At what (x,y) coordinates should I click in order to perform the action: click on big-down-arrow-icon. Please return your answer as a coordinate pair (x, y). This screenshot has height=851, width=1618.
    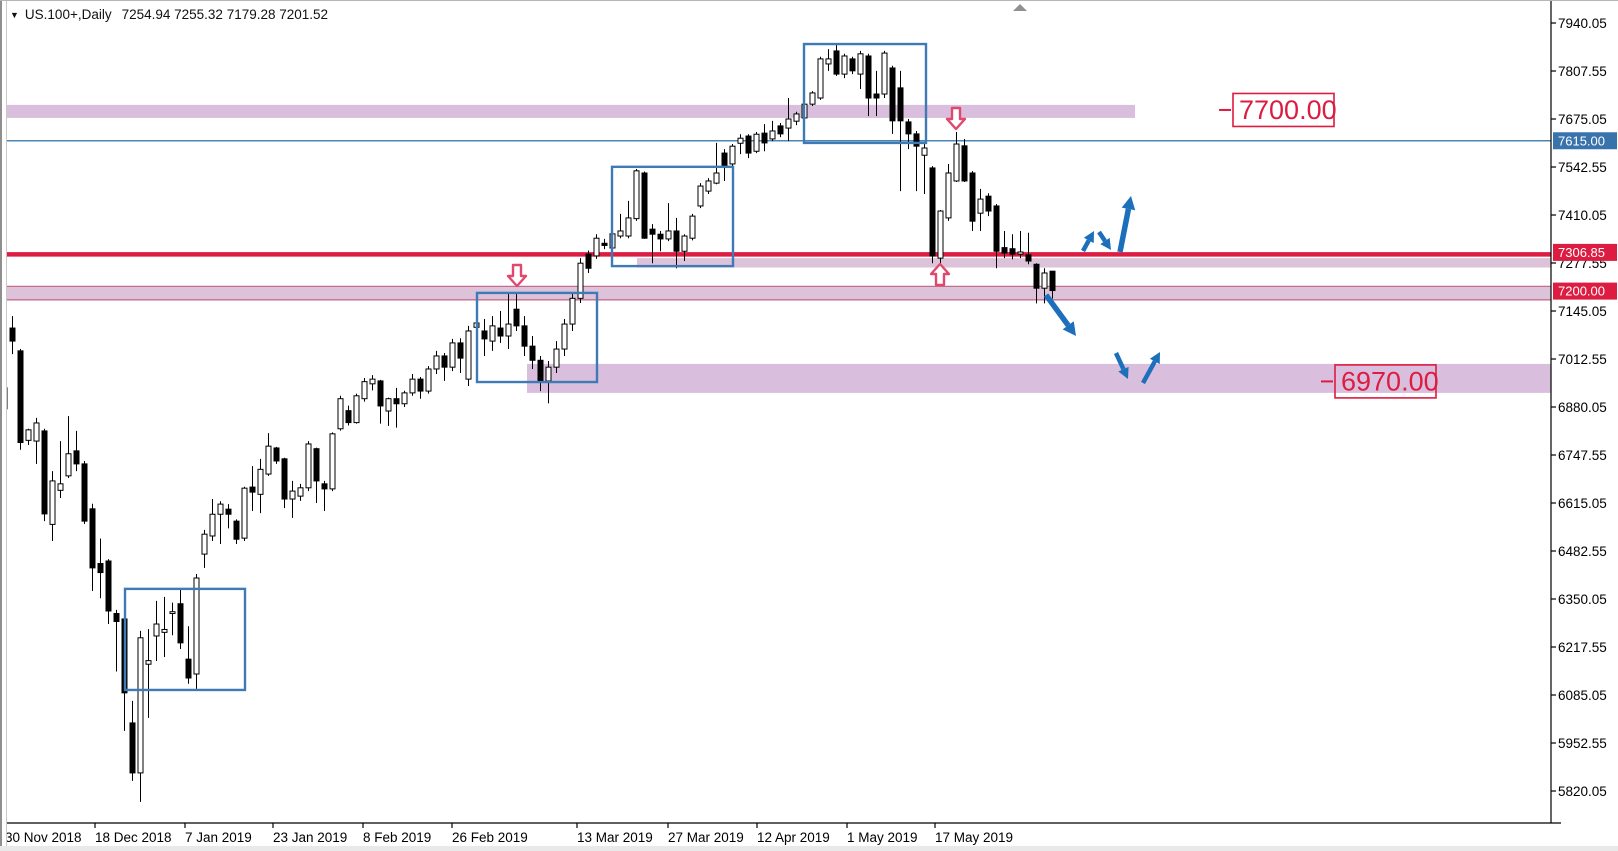
    Looking at the image, I should click on (1059, 314).